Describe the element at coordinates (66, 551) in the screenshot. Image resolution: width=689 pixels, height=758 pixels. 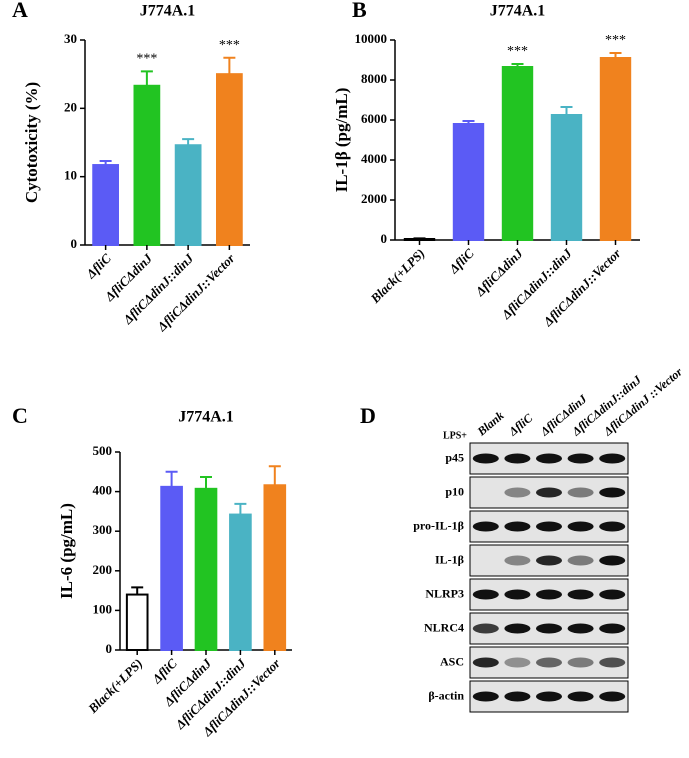
I see `y-axis-label: IL-6 (pg/mL)` at that location.